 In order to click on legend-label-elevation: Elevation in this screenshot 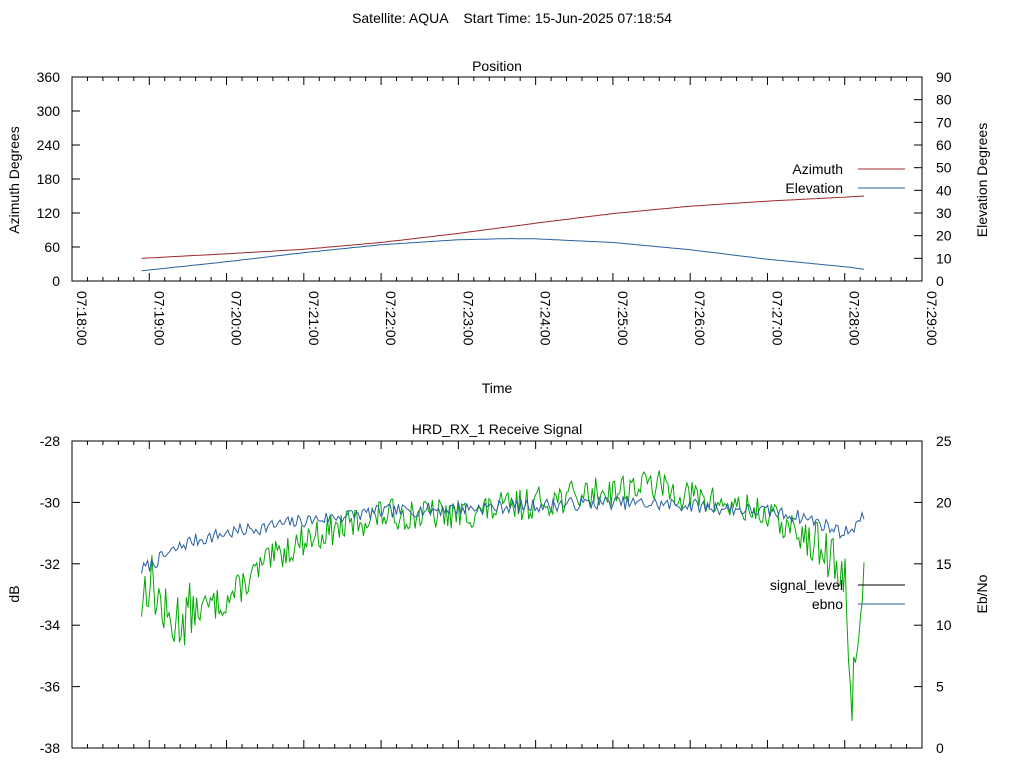, I will do `click(814, 188)`.